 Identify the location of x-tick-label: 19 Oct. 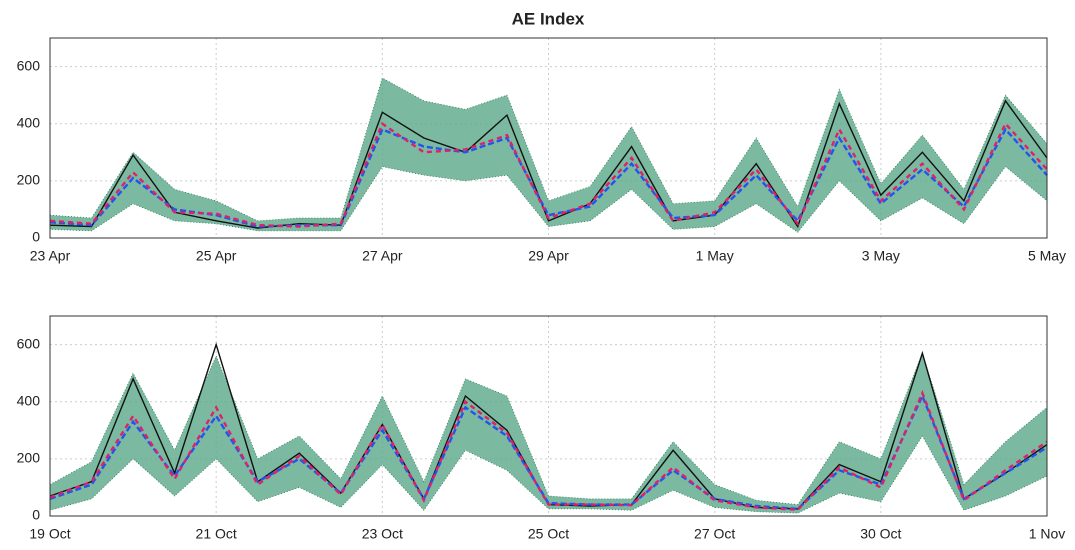
(49, 534).